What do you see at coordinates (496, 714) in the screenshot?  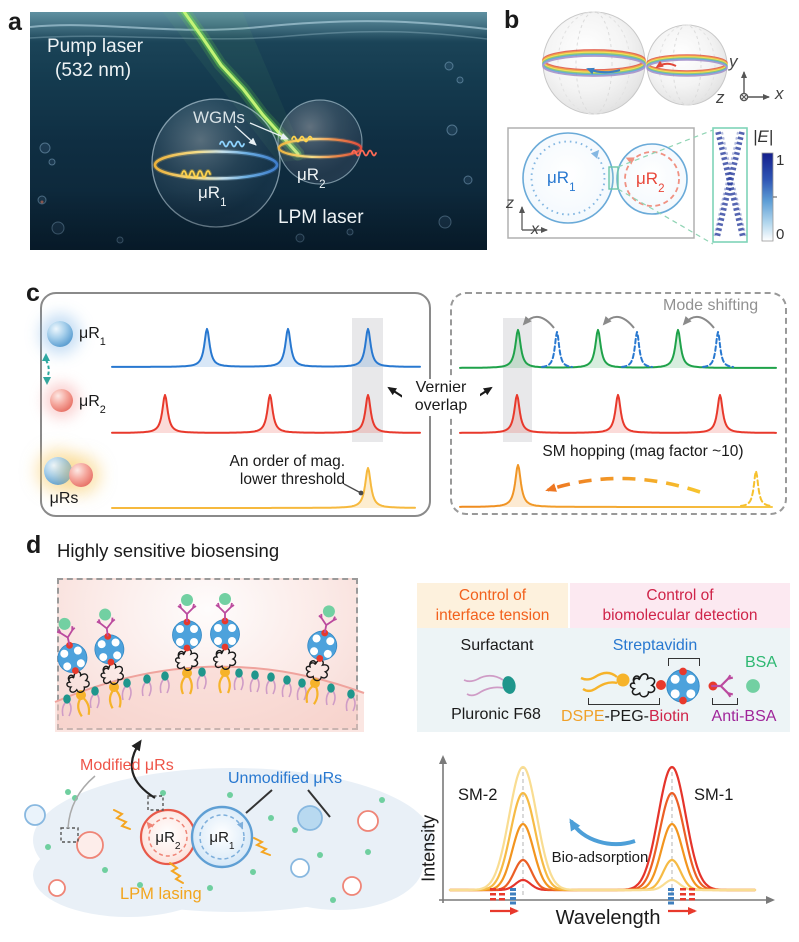 I see `pluronic-label: Pluronic F68` at bounding box center [496, 714].